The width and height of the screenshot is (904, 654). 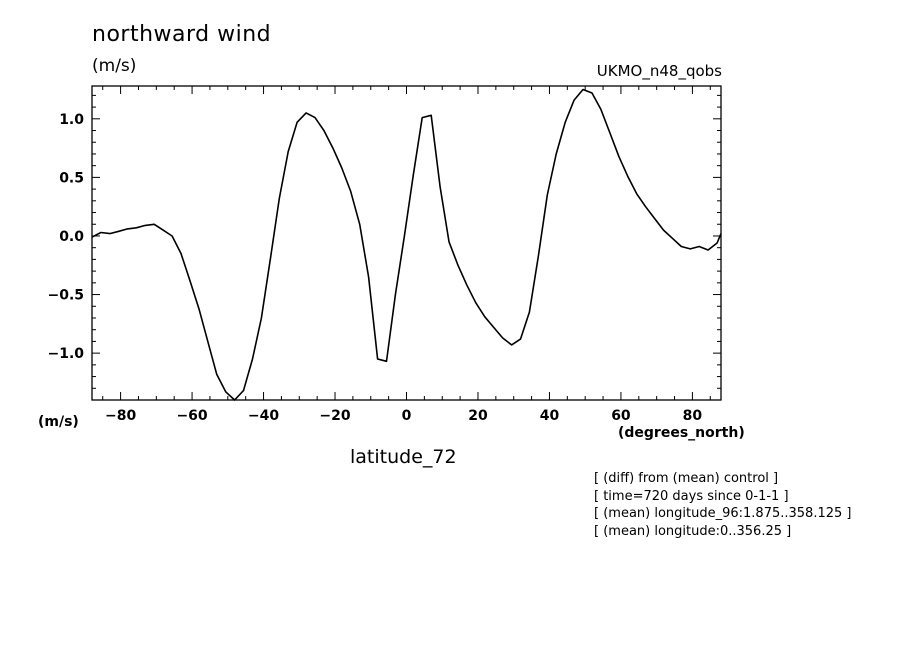 What do you see at coordinates (334, 416) in the screenshot?
I see `x-tick-label: −20` at bounding box center [334, 416].